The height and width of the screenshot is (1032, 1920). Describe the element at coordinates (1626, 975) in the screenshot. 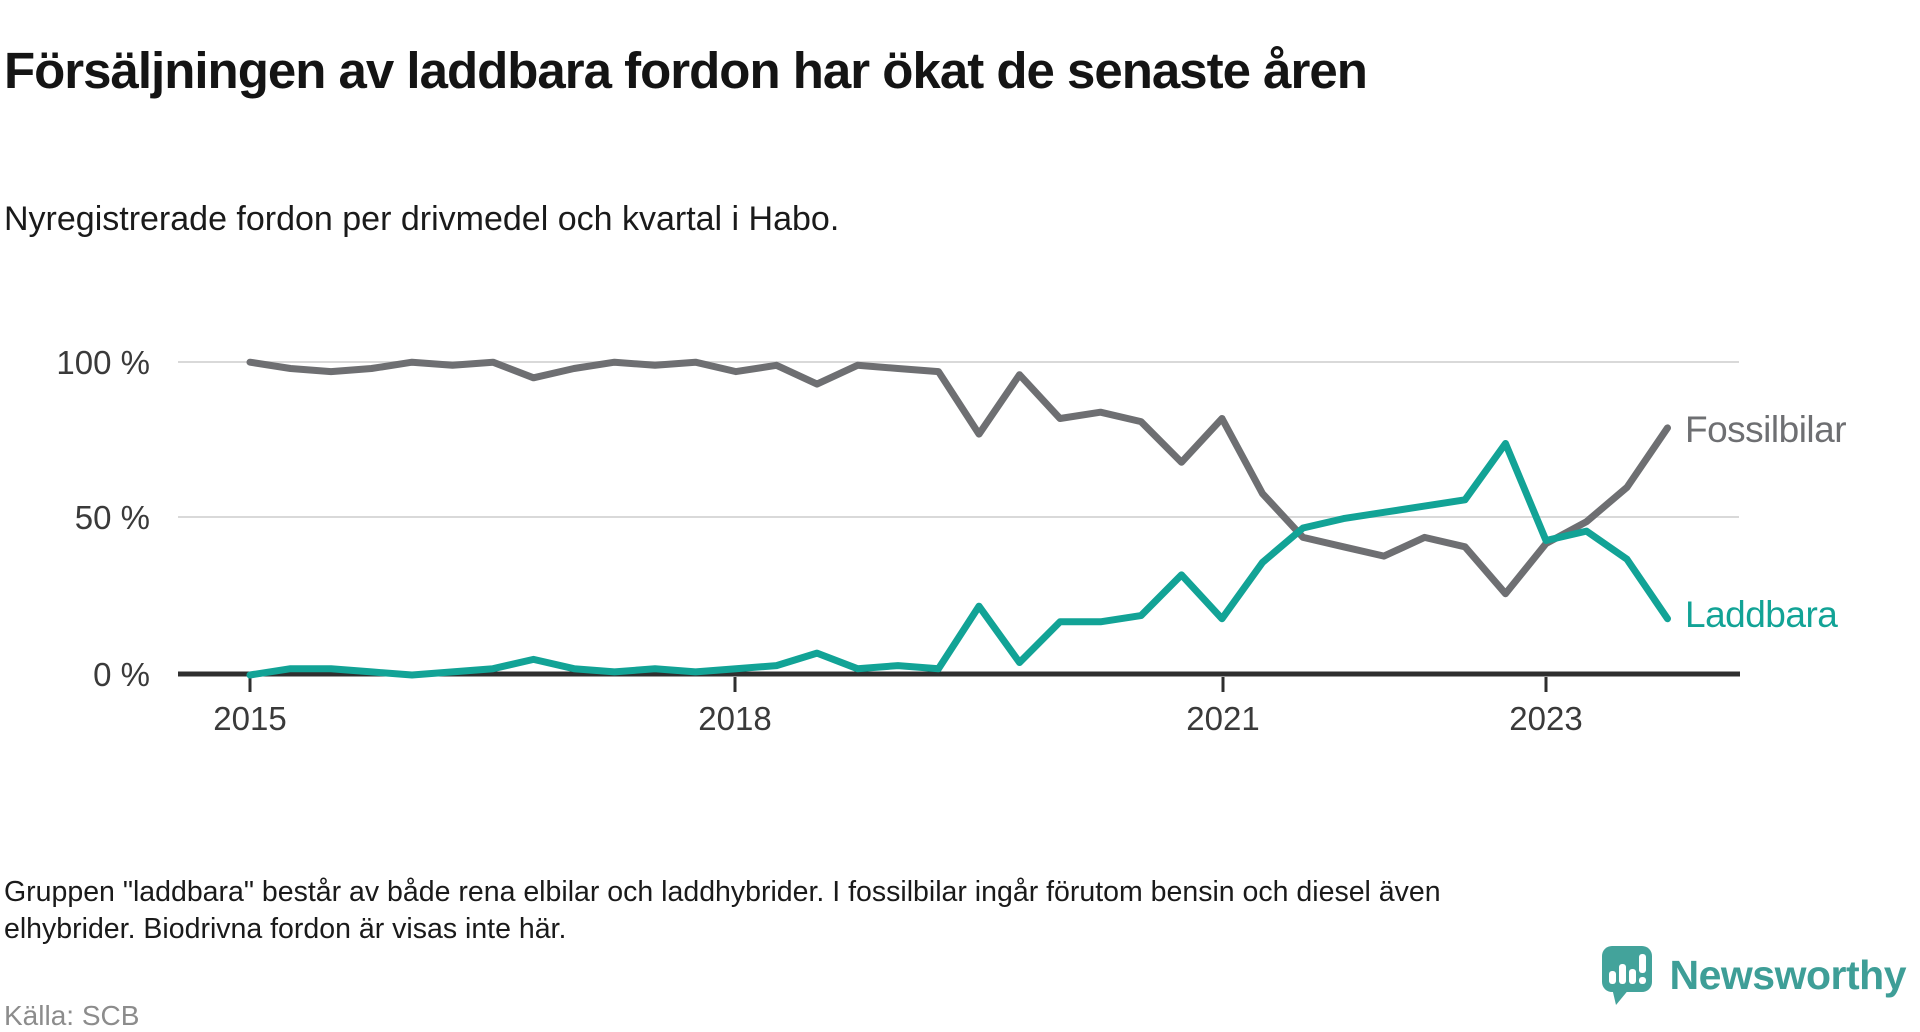

I see `newsworthy-logo-icon` at that location.